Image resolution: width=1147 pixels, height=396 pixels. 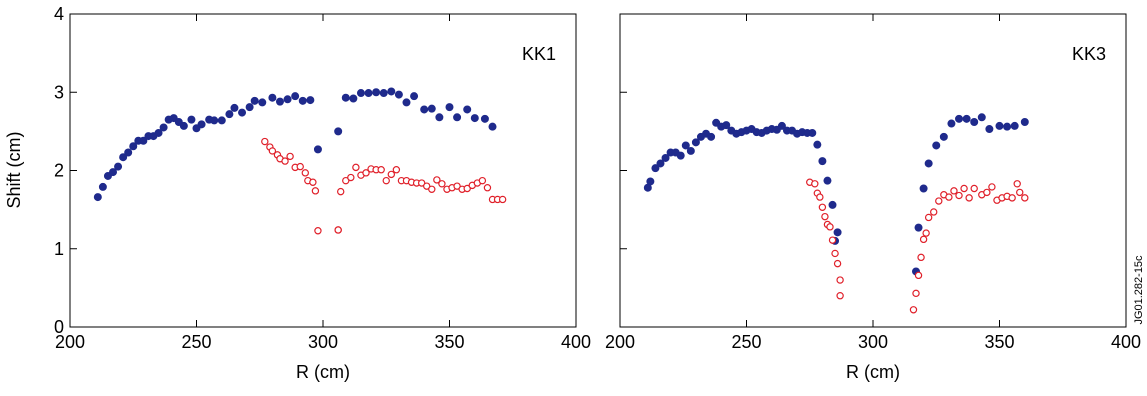 What do you see at coordinates (873, 342) in the screenshot?
I see `x-tick-label: 300` at bounding box center [873, 342].